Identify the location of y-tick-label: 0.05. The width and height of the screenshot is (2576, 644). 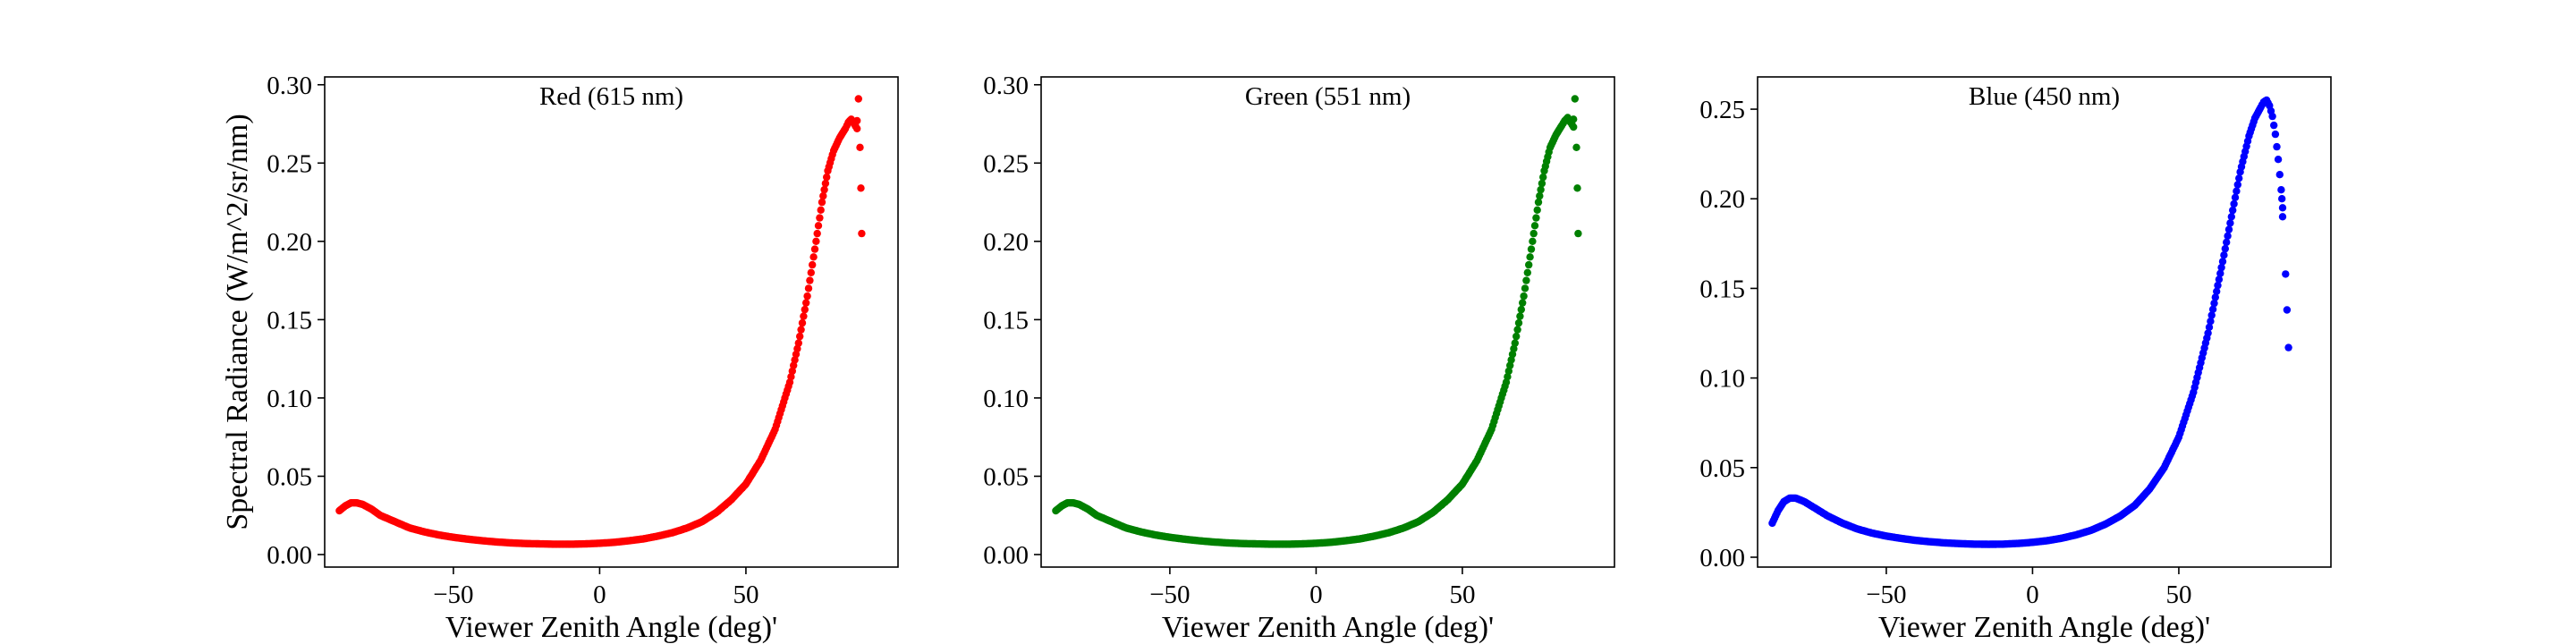
(1722, 468).